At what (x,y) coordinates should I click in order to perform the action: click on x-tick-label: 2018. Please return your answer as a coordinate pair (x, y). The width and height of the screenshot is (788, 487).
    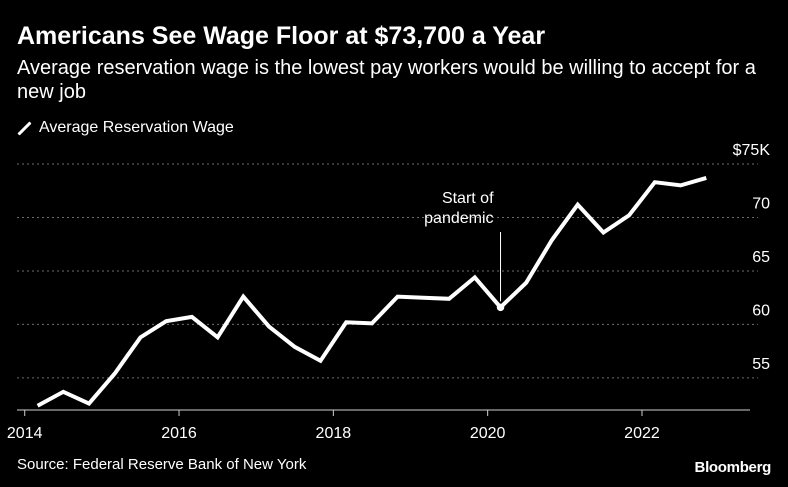
    Looking at the image, I should click on (334, 433).